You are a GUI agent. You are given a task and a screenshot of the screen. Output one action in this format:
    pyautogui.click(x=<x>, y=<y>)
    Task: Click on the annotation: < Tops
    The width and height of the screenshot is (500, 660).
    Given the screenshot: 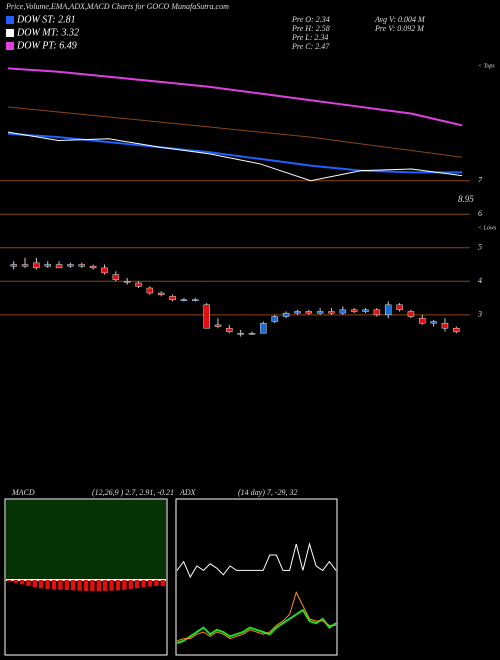 What is the action you would take?
    pyautogui.click(x=486, y=66)
    